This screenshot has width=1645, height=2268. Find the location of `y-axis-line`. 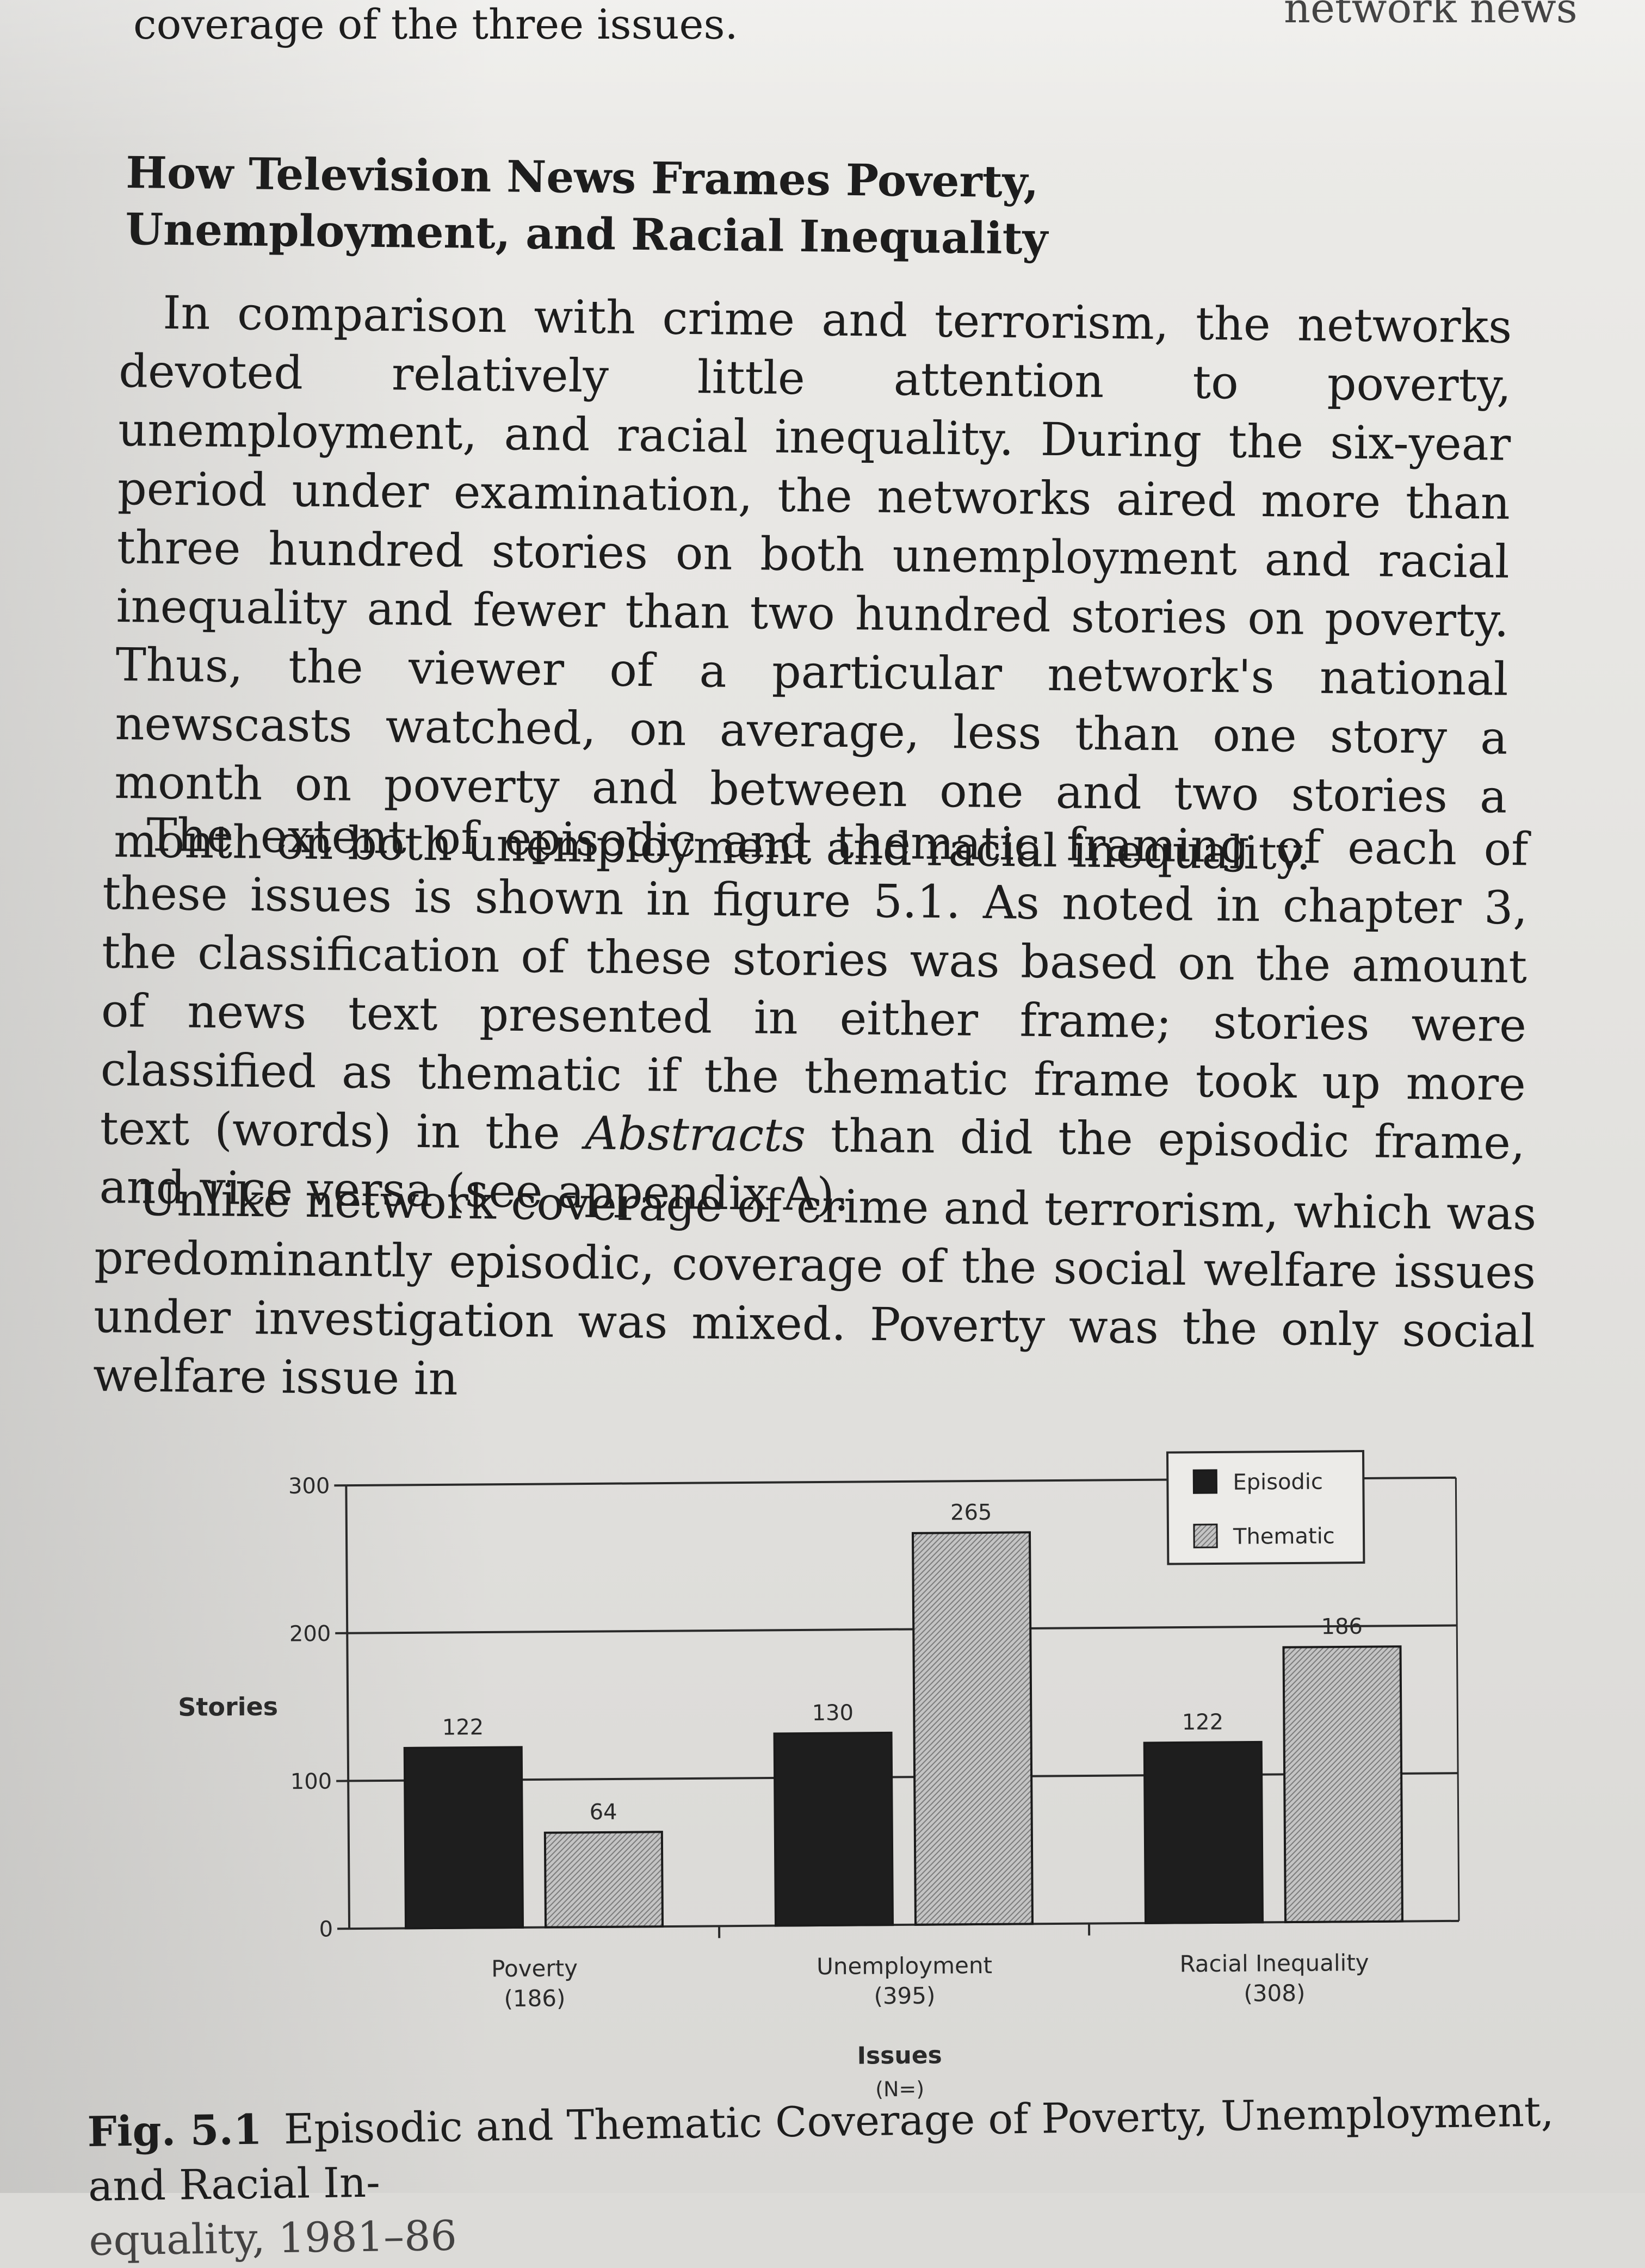

y-axis-line is located at coordinates (347, 1707).